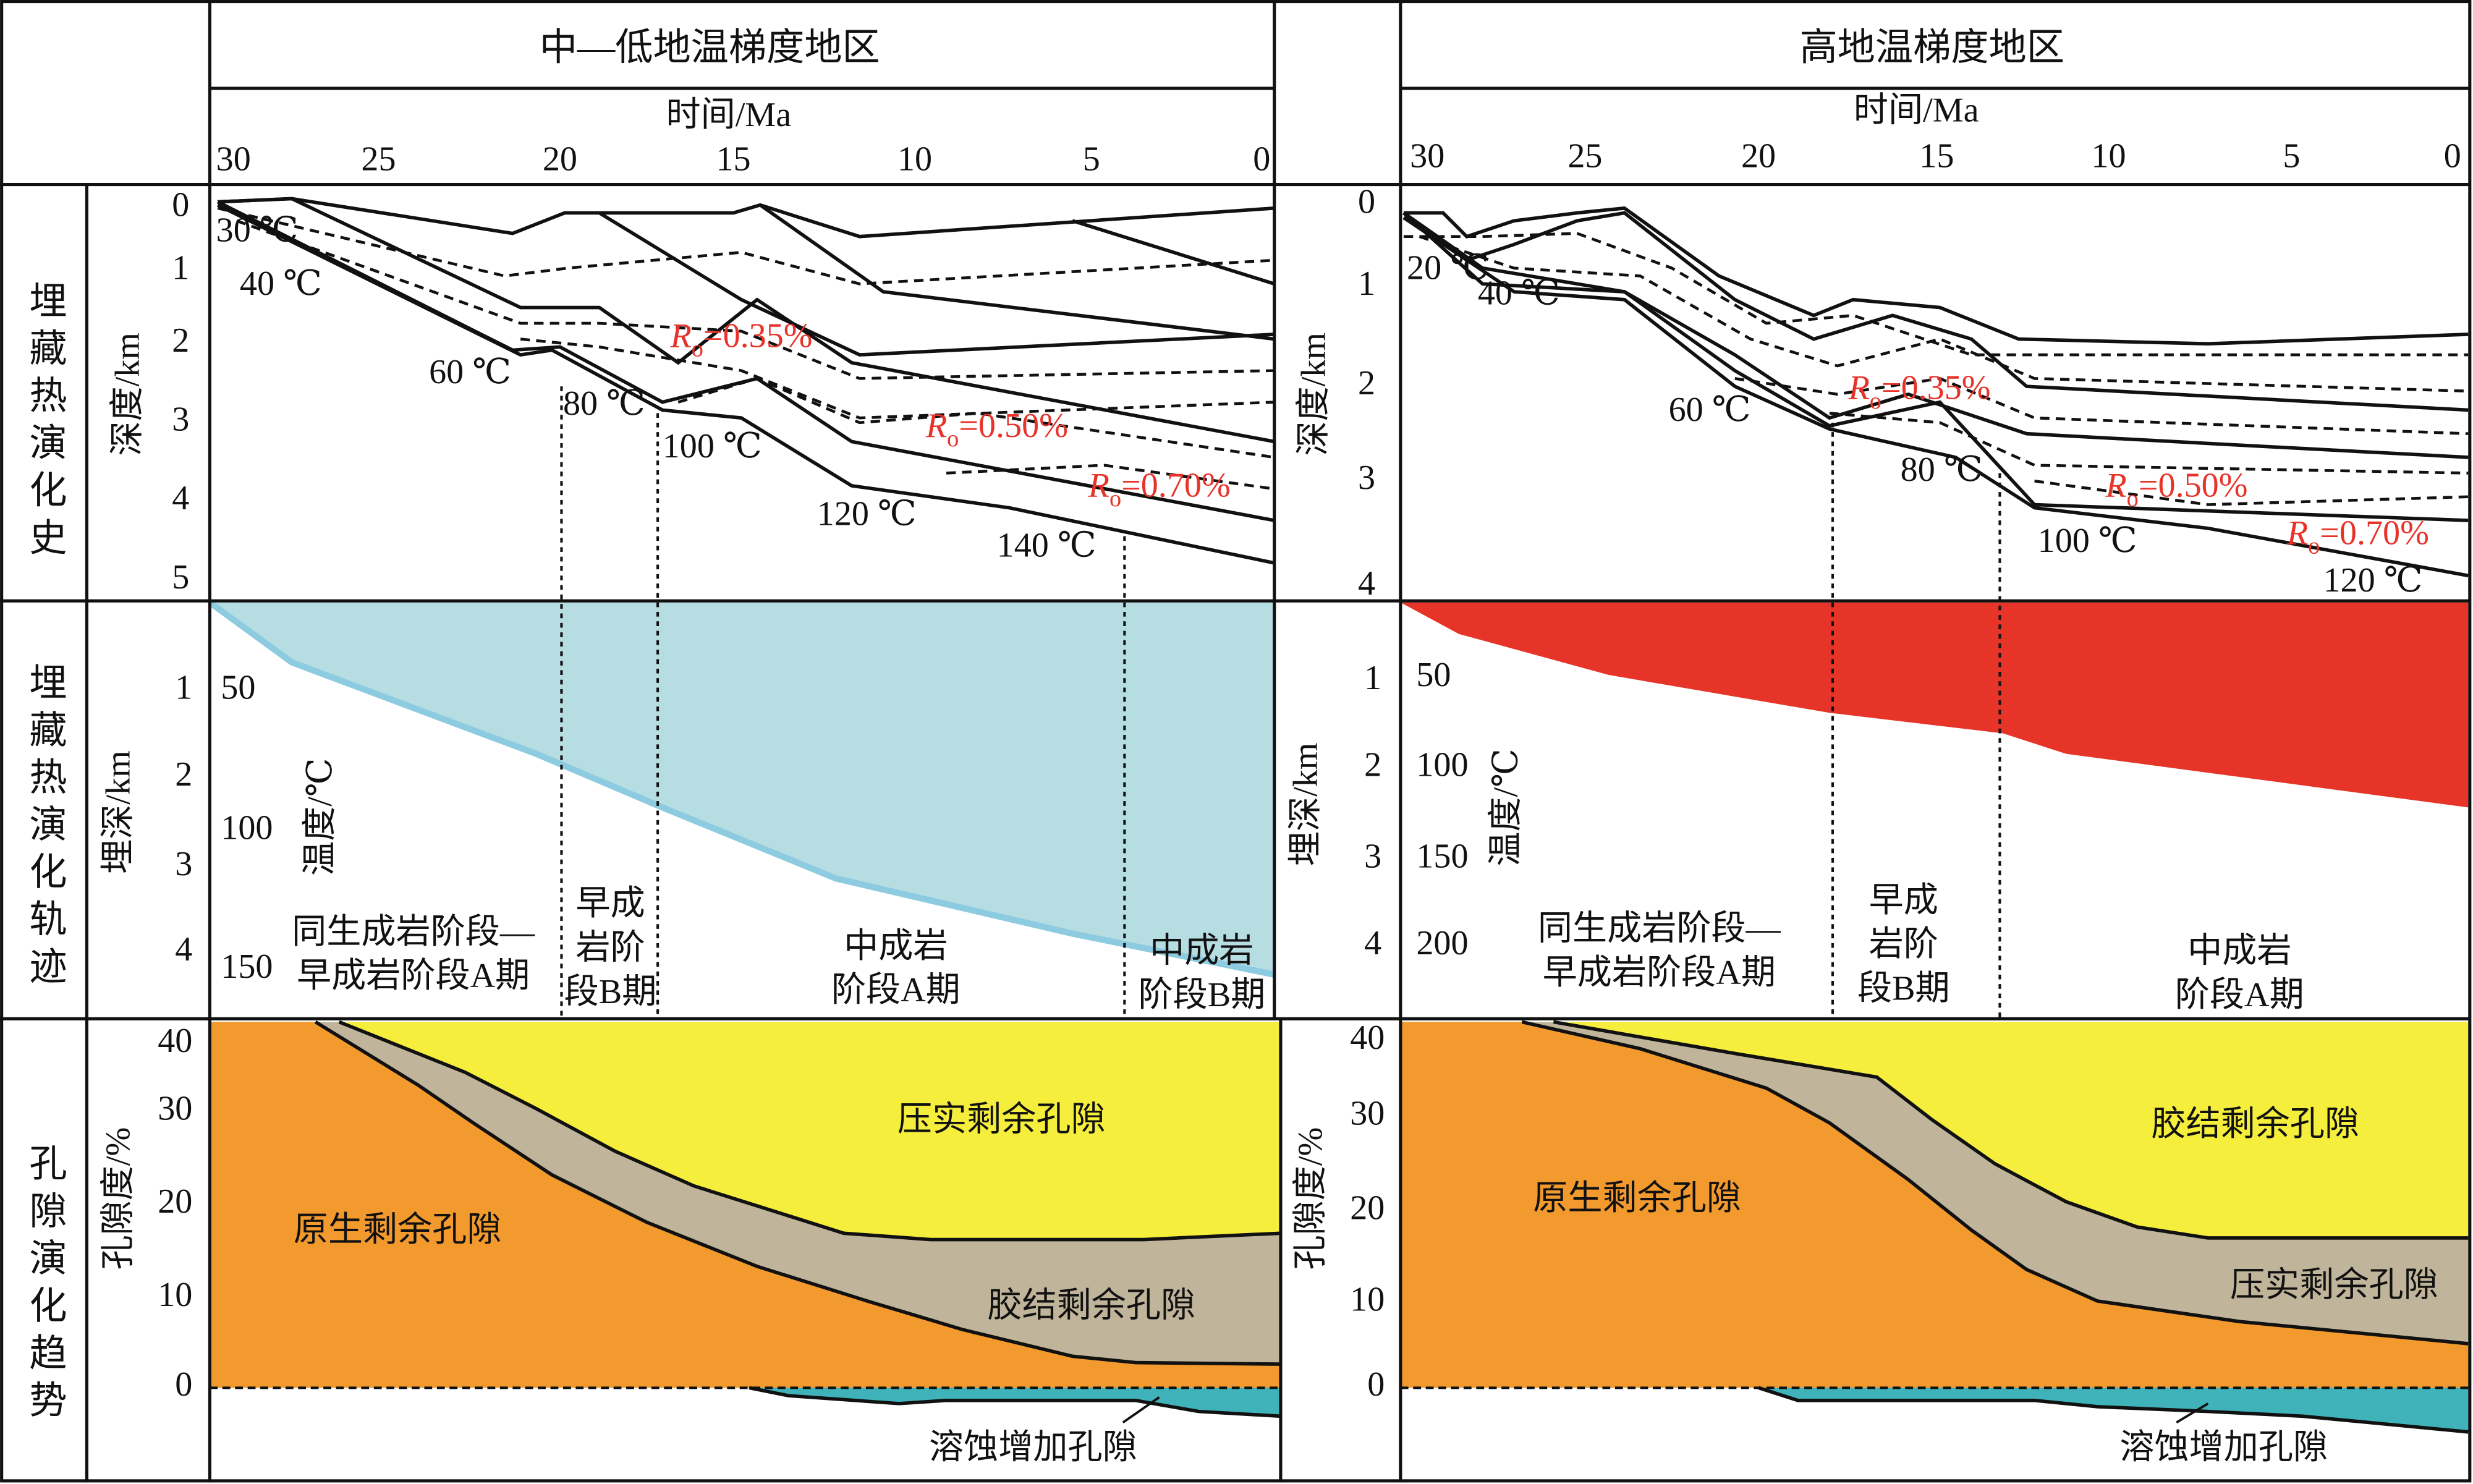  Describe the element at coordinates (44, 828) in the screenshot. I see `row-label: 埋藏热演化轨迹` at that location.